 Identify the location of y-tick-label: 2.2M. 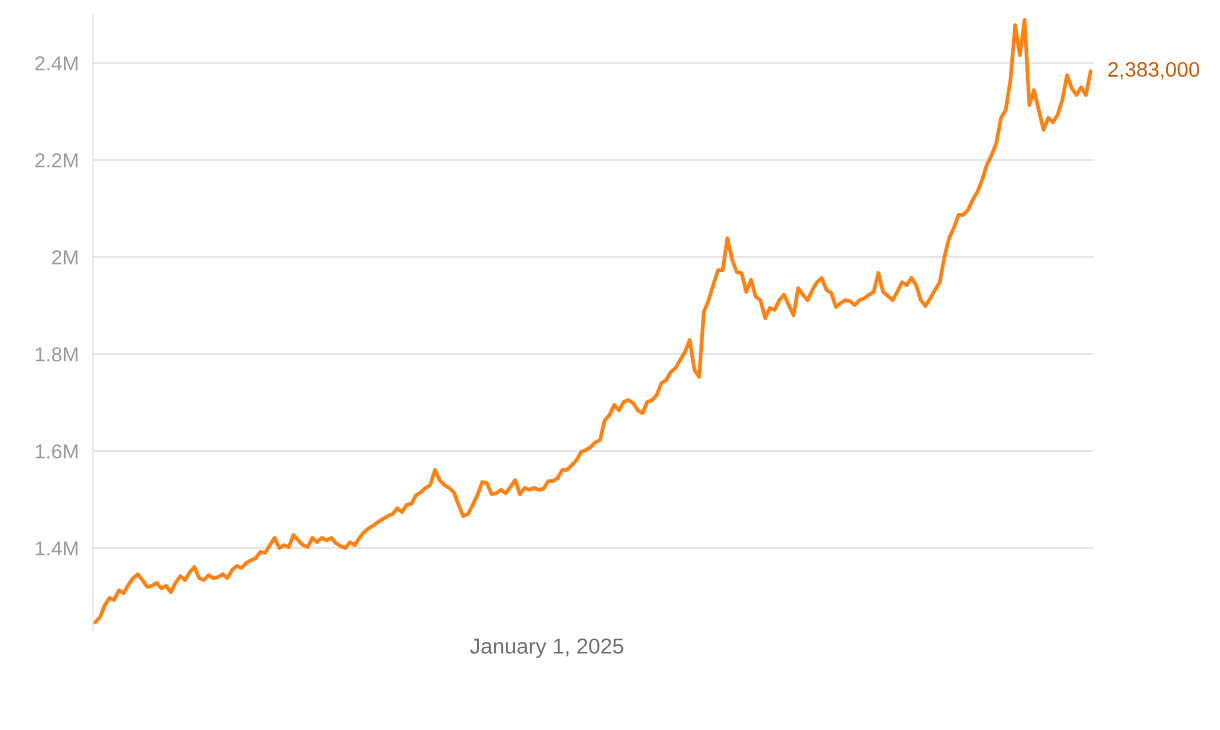
(56, 160).